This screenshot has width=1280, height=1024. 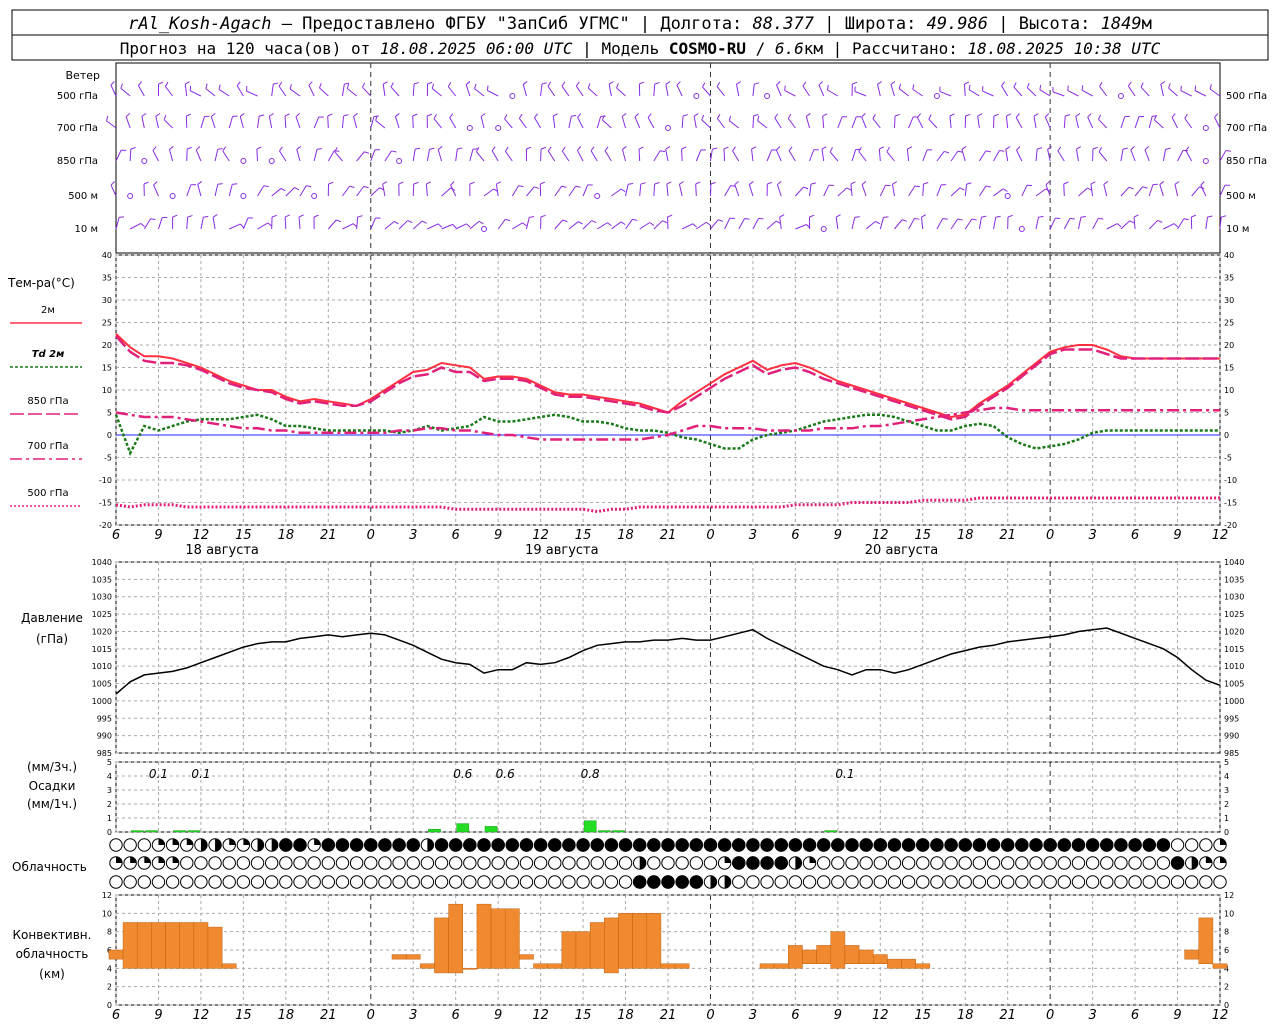 What do you see at coordinates (1226, 804) in the screenshot?
I see `precip-ytick-right: 2` at bounding box center [1226, 804].